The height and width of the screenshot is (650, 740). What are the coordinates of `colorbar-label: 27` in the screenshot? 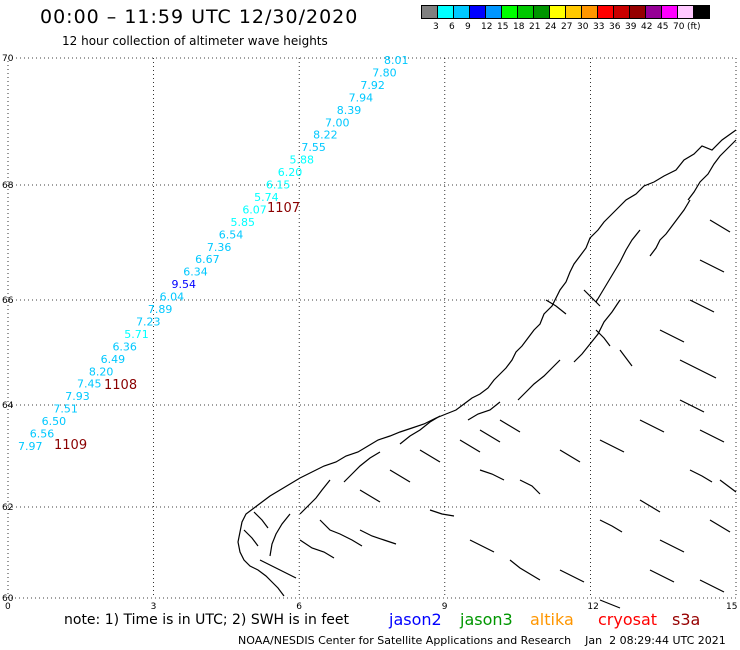 It's located at (567, 27).